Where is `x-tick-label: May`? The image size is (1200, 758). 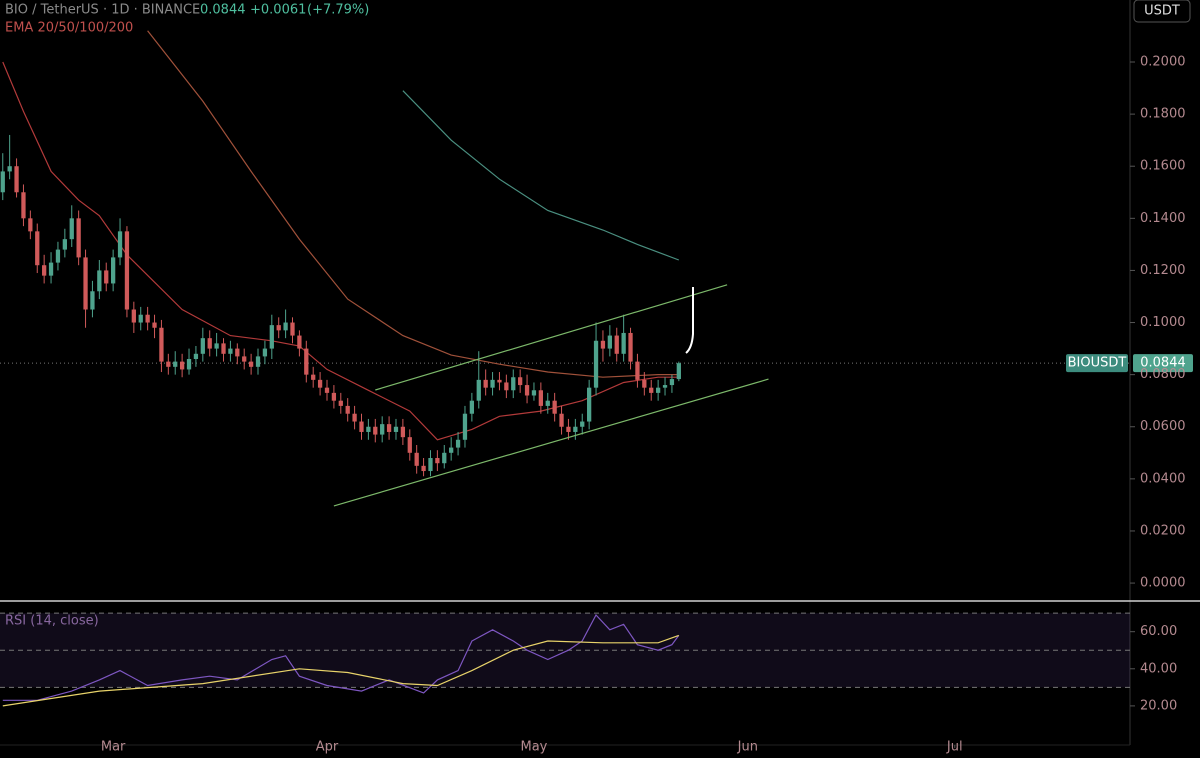
x-tick-label: May is located at coordinates (534, 747).